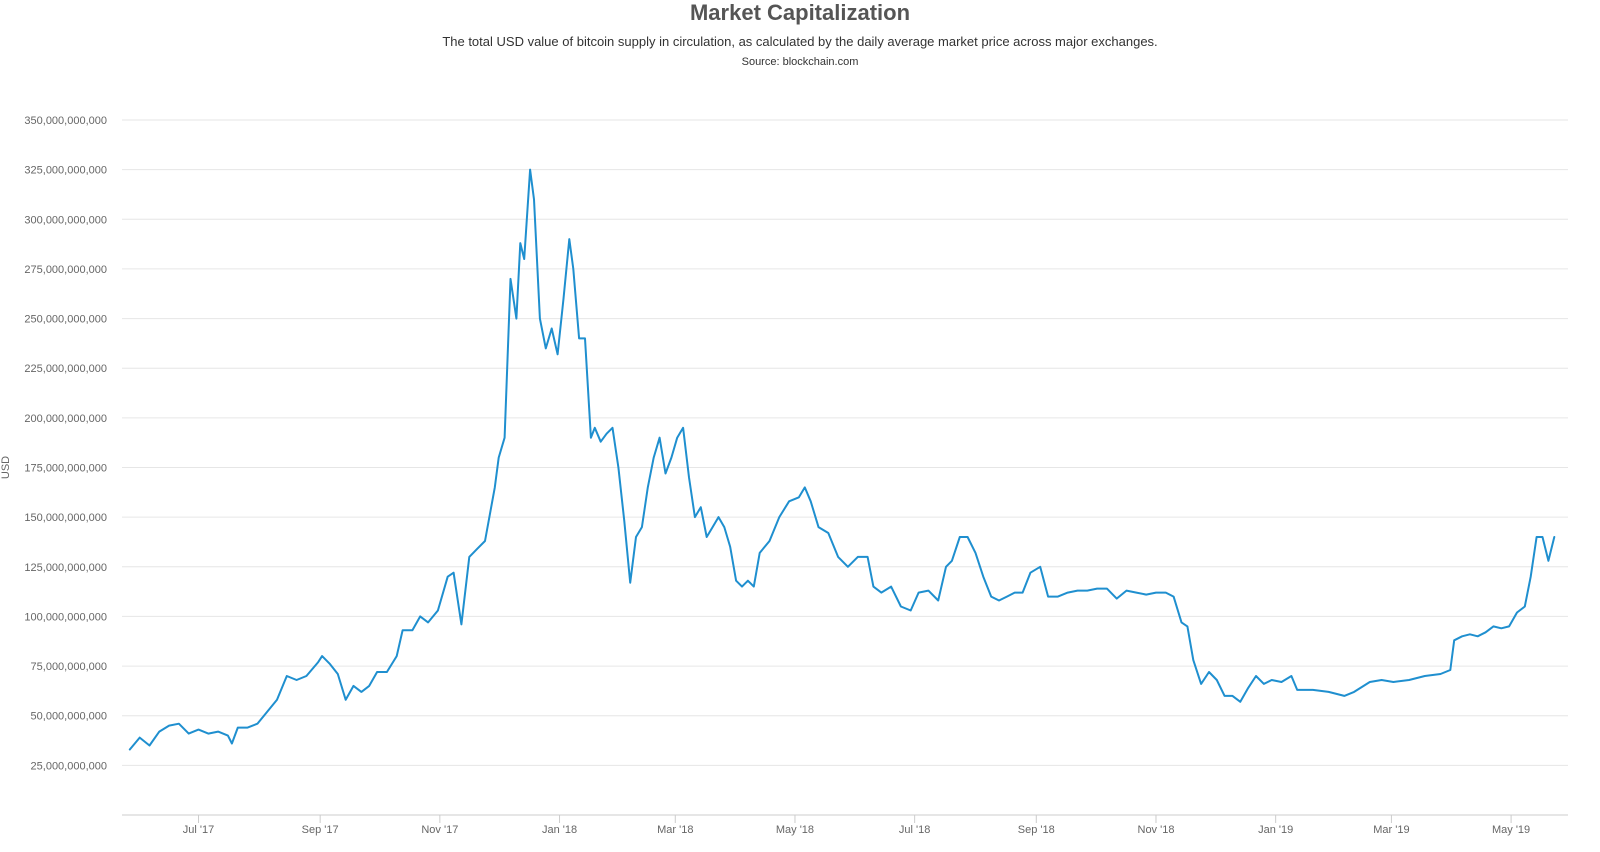 The height and width of the screenshot is (852, 1600). I want to click on x-tick-label: May '18, so click(795, 830).